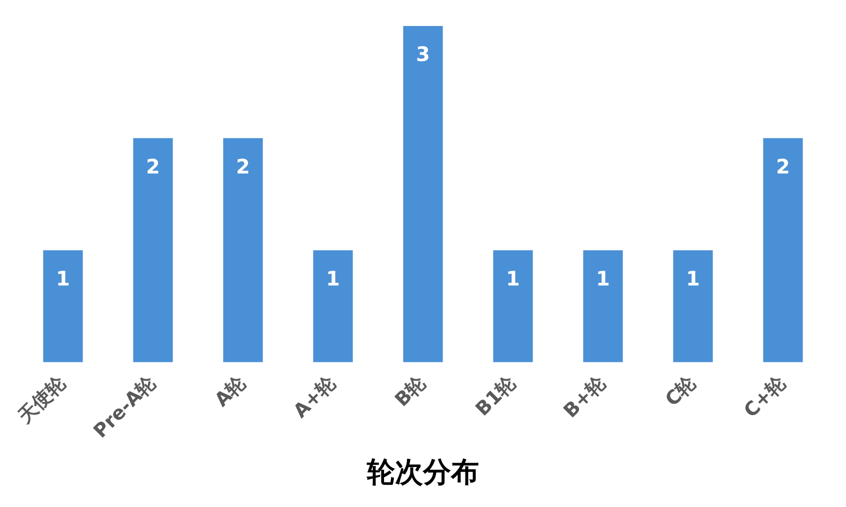 Image resolution: width=846 pixels, height=507 pixels. What do you see at coordinates (765, 396) in the screenshot?
I see `x-tick-label: C+轮` at bounding box center [765, 396].